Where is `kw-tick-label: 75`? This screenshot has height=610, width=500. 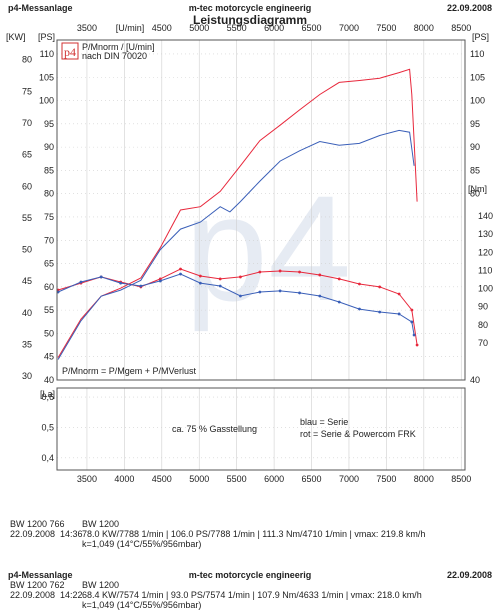
kw-tick-label: 75 is located at coordinates (27, 91).